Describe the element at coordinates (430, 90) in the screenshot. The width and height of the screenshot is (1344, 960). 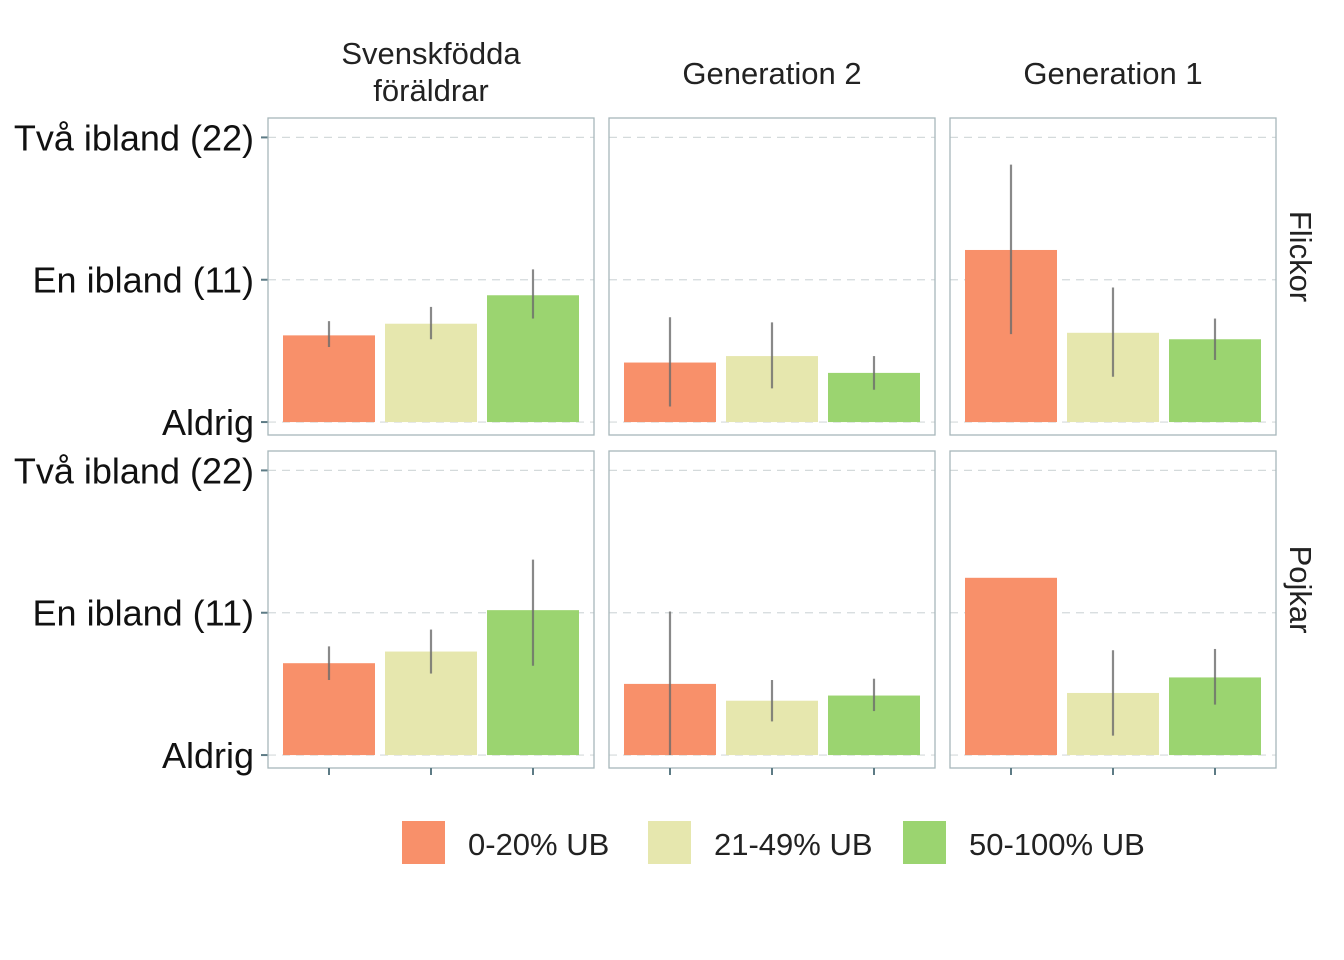
I see `column-strip-label-line: föräldrar` at that location.